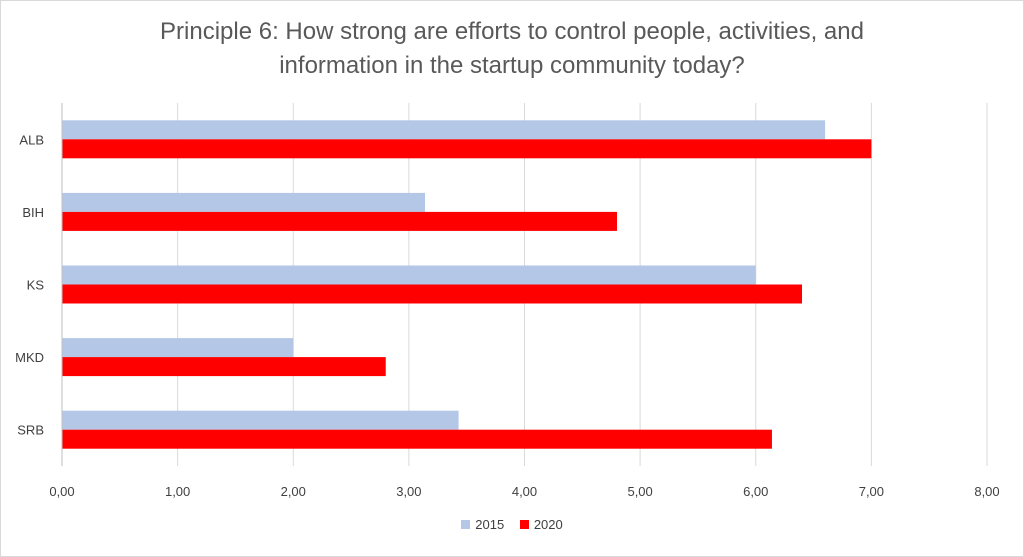 This screenshot has width=1024, height=557. What do you see at coordinates (466, 524) in the screenshot?
I see `legend-swatch-2015` at bounding box center [466, 524].